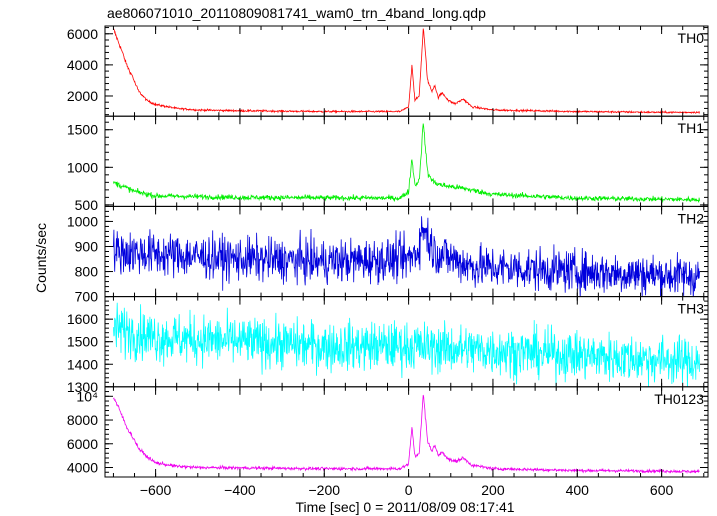 The image size is (717, 516). Describe the element at coordinates (82, 319) in the screenshot. I see `y-tick-label: 1600` at that location.